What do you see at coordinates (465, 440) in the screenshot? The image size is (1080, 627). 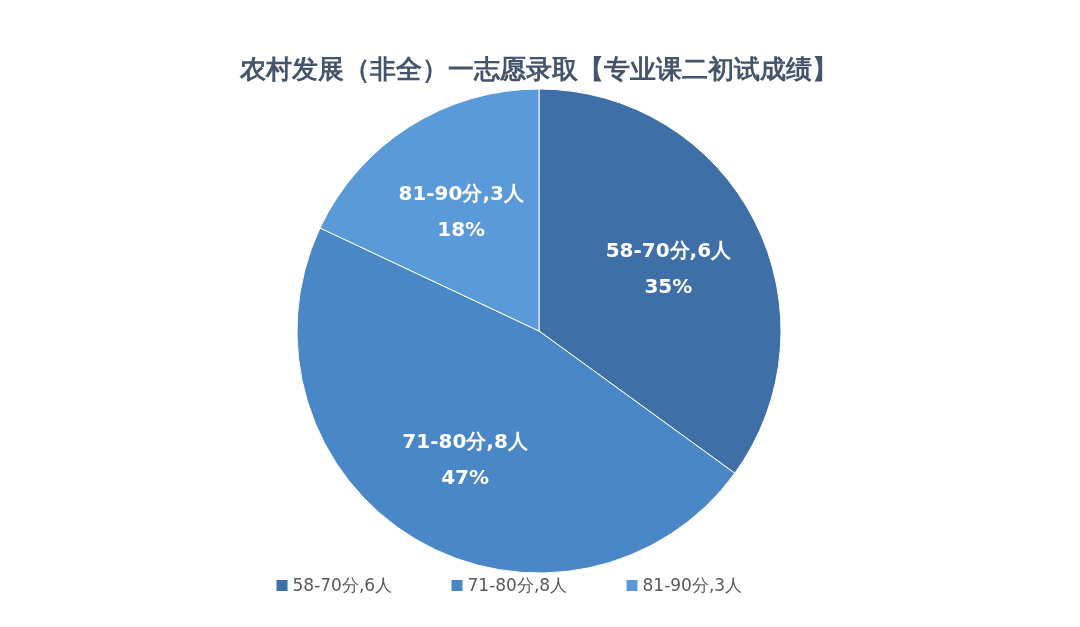 I see `slice-label: 71-80分,8人` at bounding box center [465, 440].